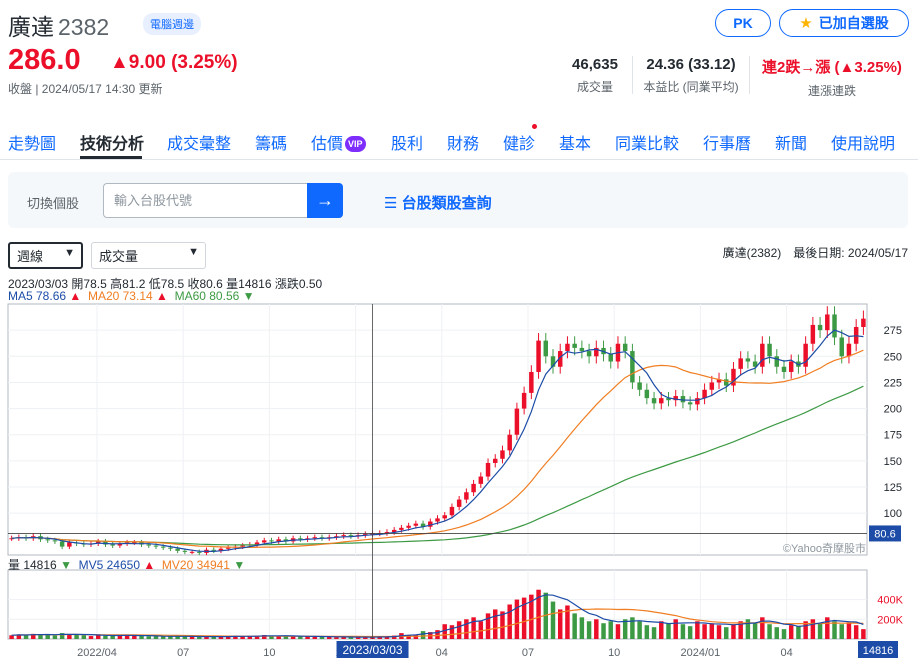 Image resolution: width=918 pixels, height=662 pixels. I want to click on add-watchlist-button: ★ 已加自選股, so click(844, 23).